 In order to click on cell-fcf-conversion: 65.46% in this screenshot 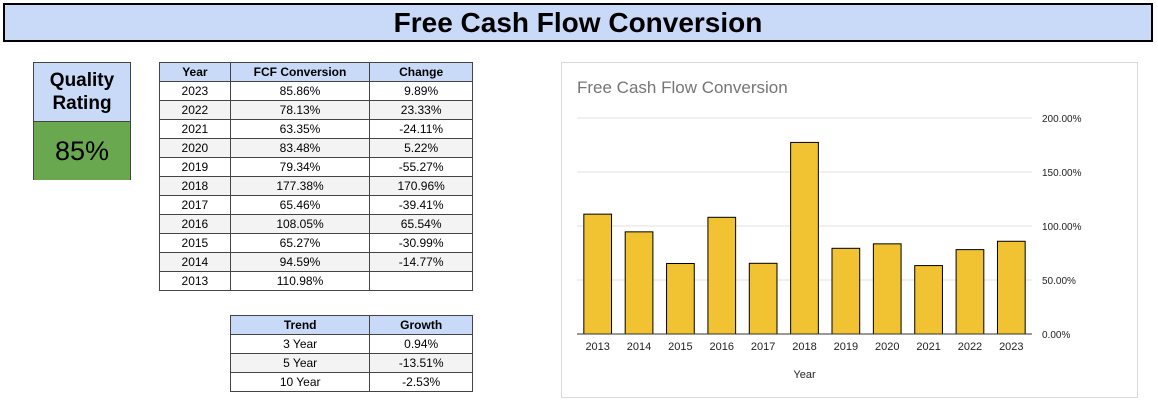, I will do `click(300, 205)`.